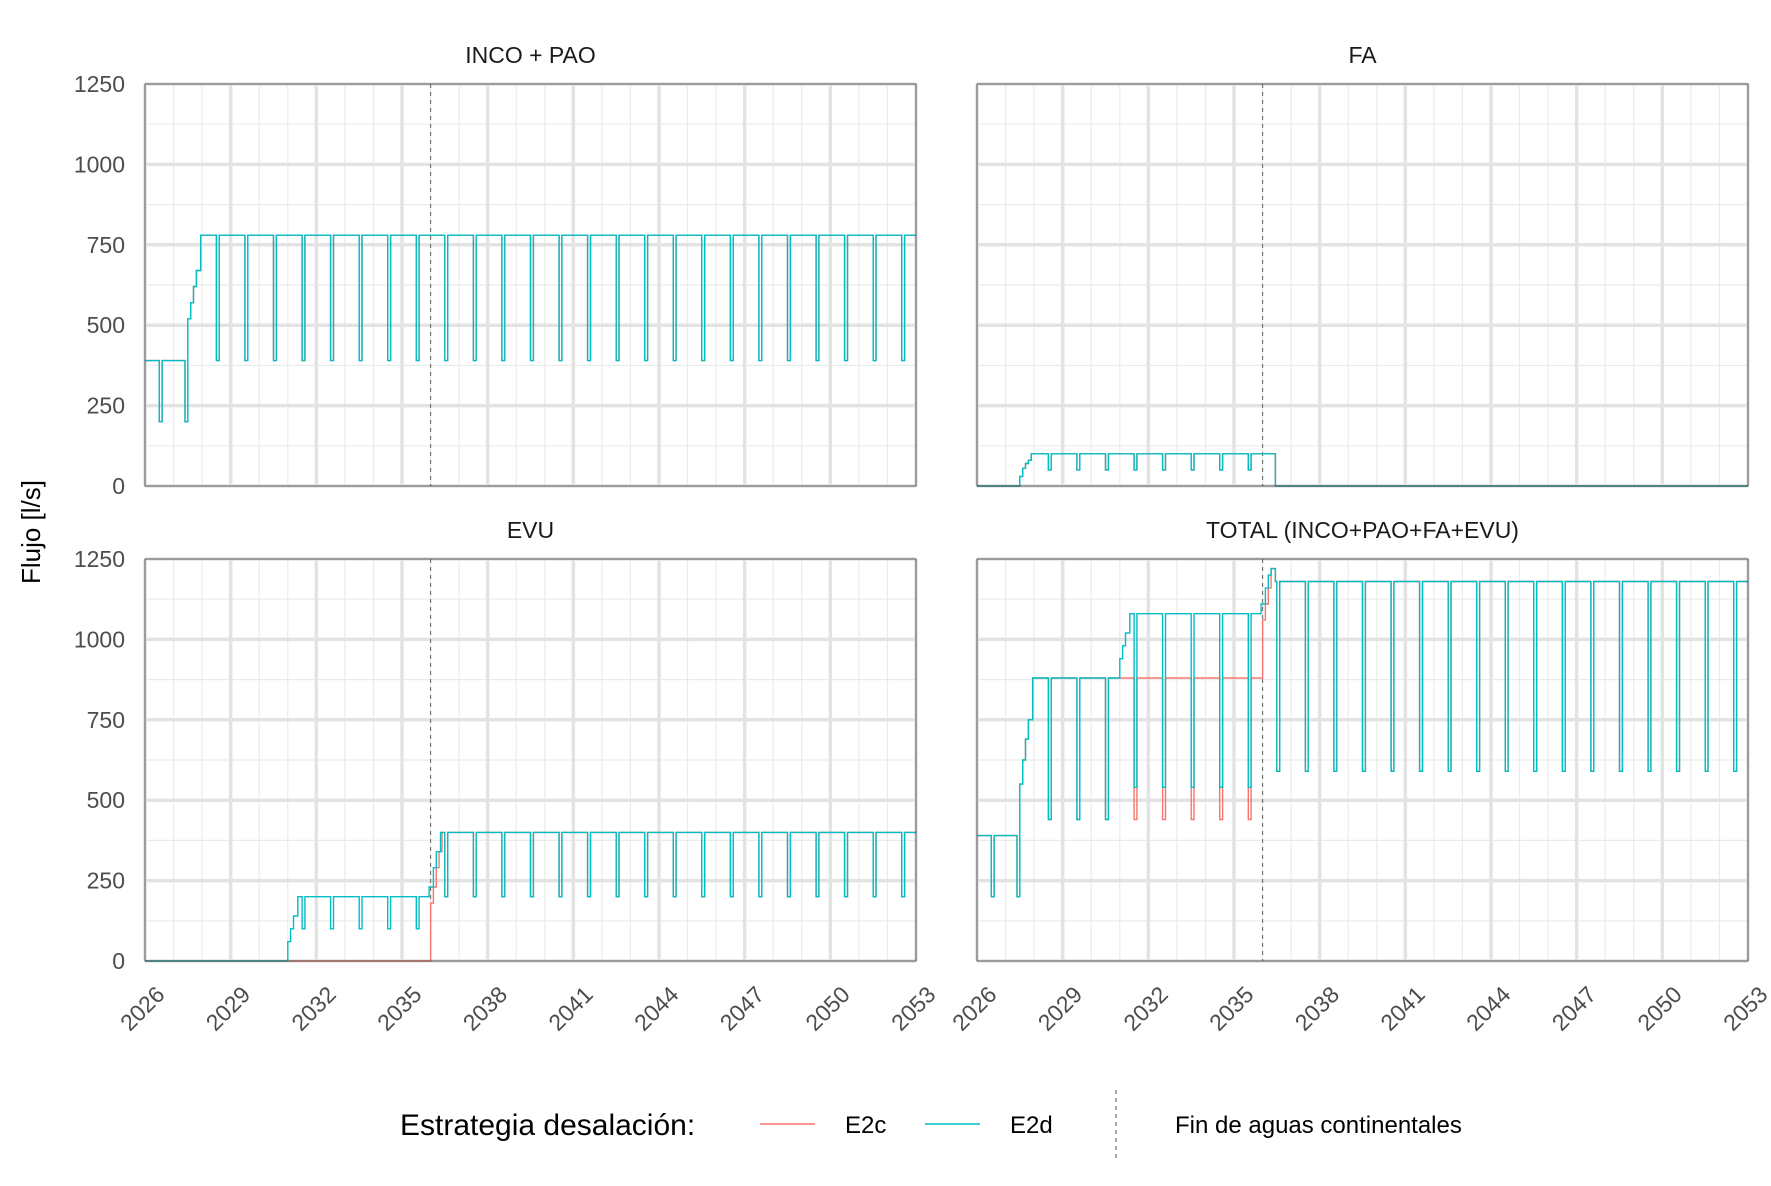 Image resolution: width=1771 pixels, height=1186 pixels. What do you see at coordinates (530, 530) in the screenshot?
I see `panel-title: EVU` at bounding box center [530, 530].